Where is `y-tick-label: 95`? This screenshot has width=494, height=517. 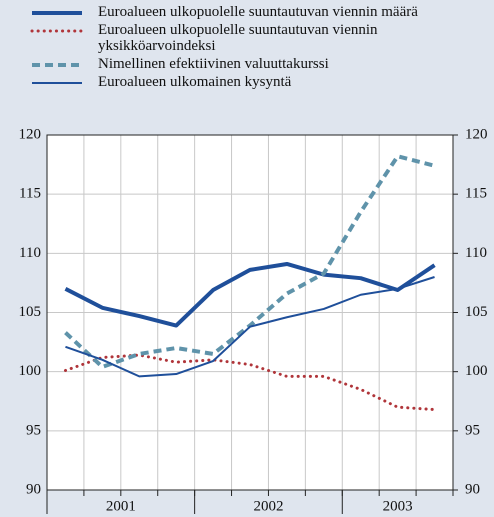
y-tick-label: 95 is located at coordinates (33, 430).